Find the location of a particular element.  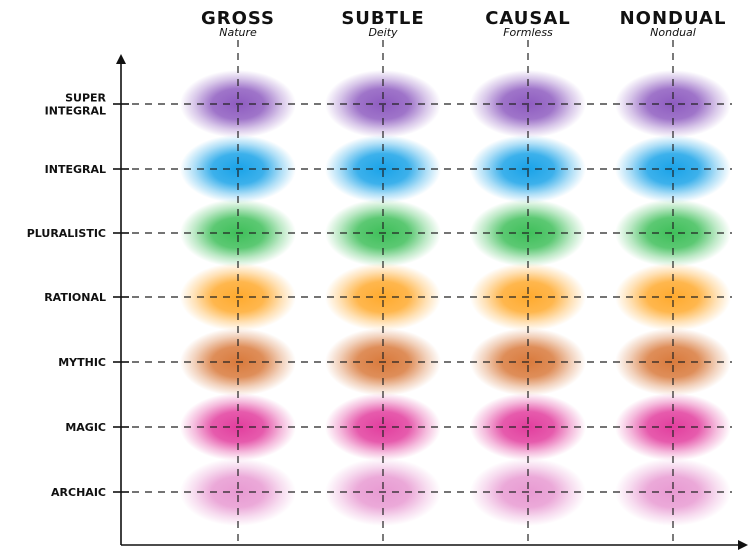

blob-r3-c4 is located at coordinates (673, 233).